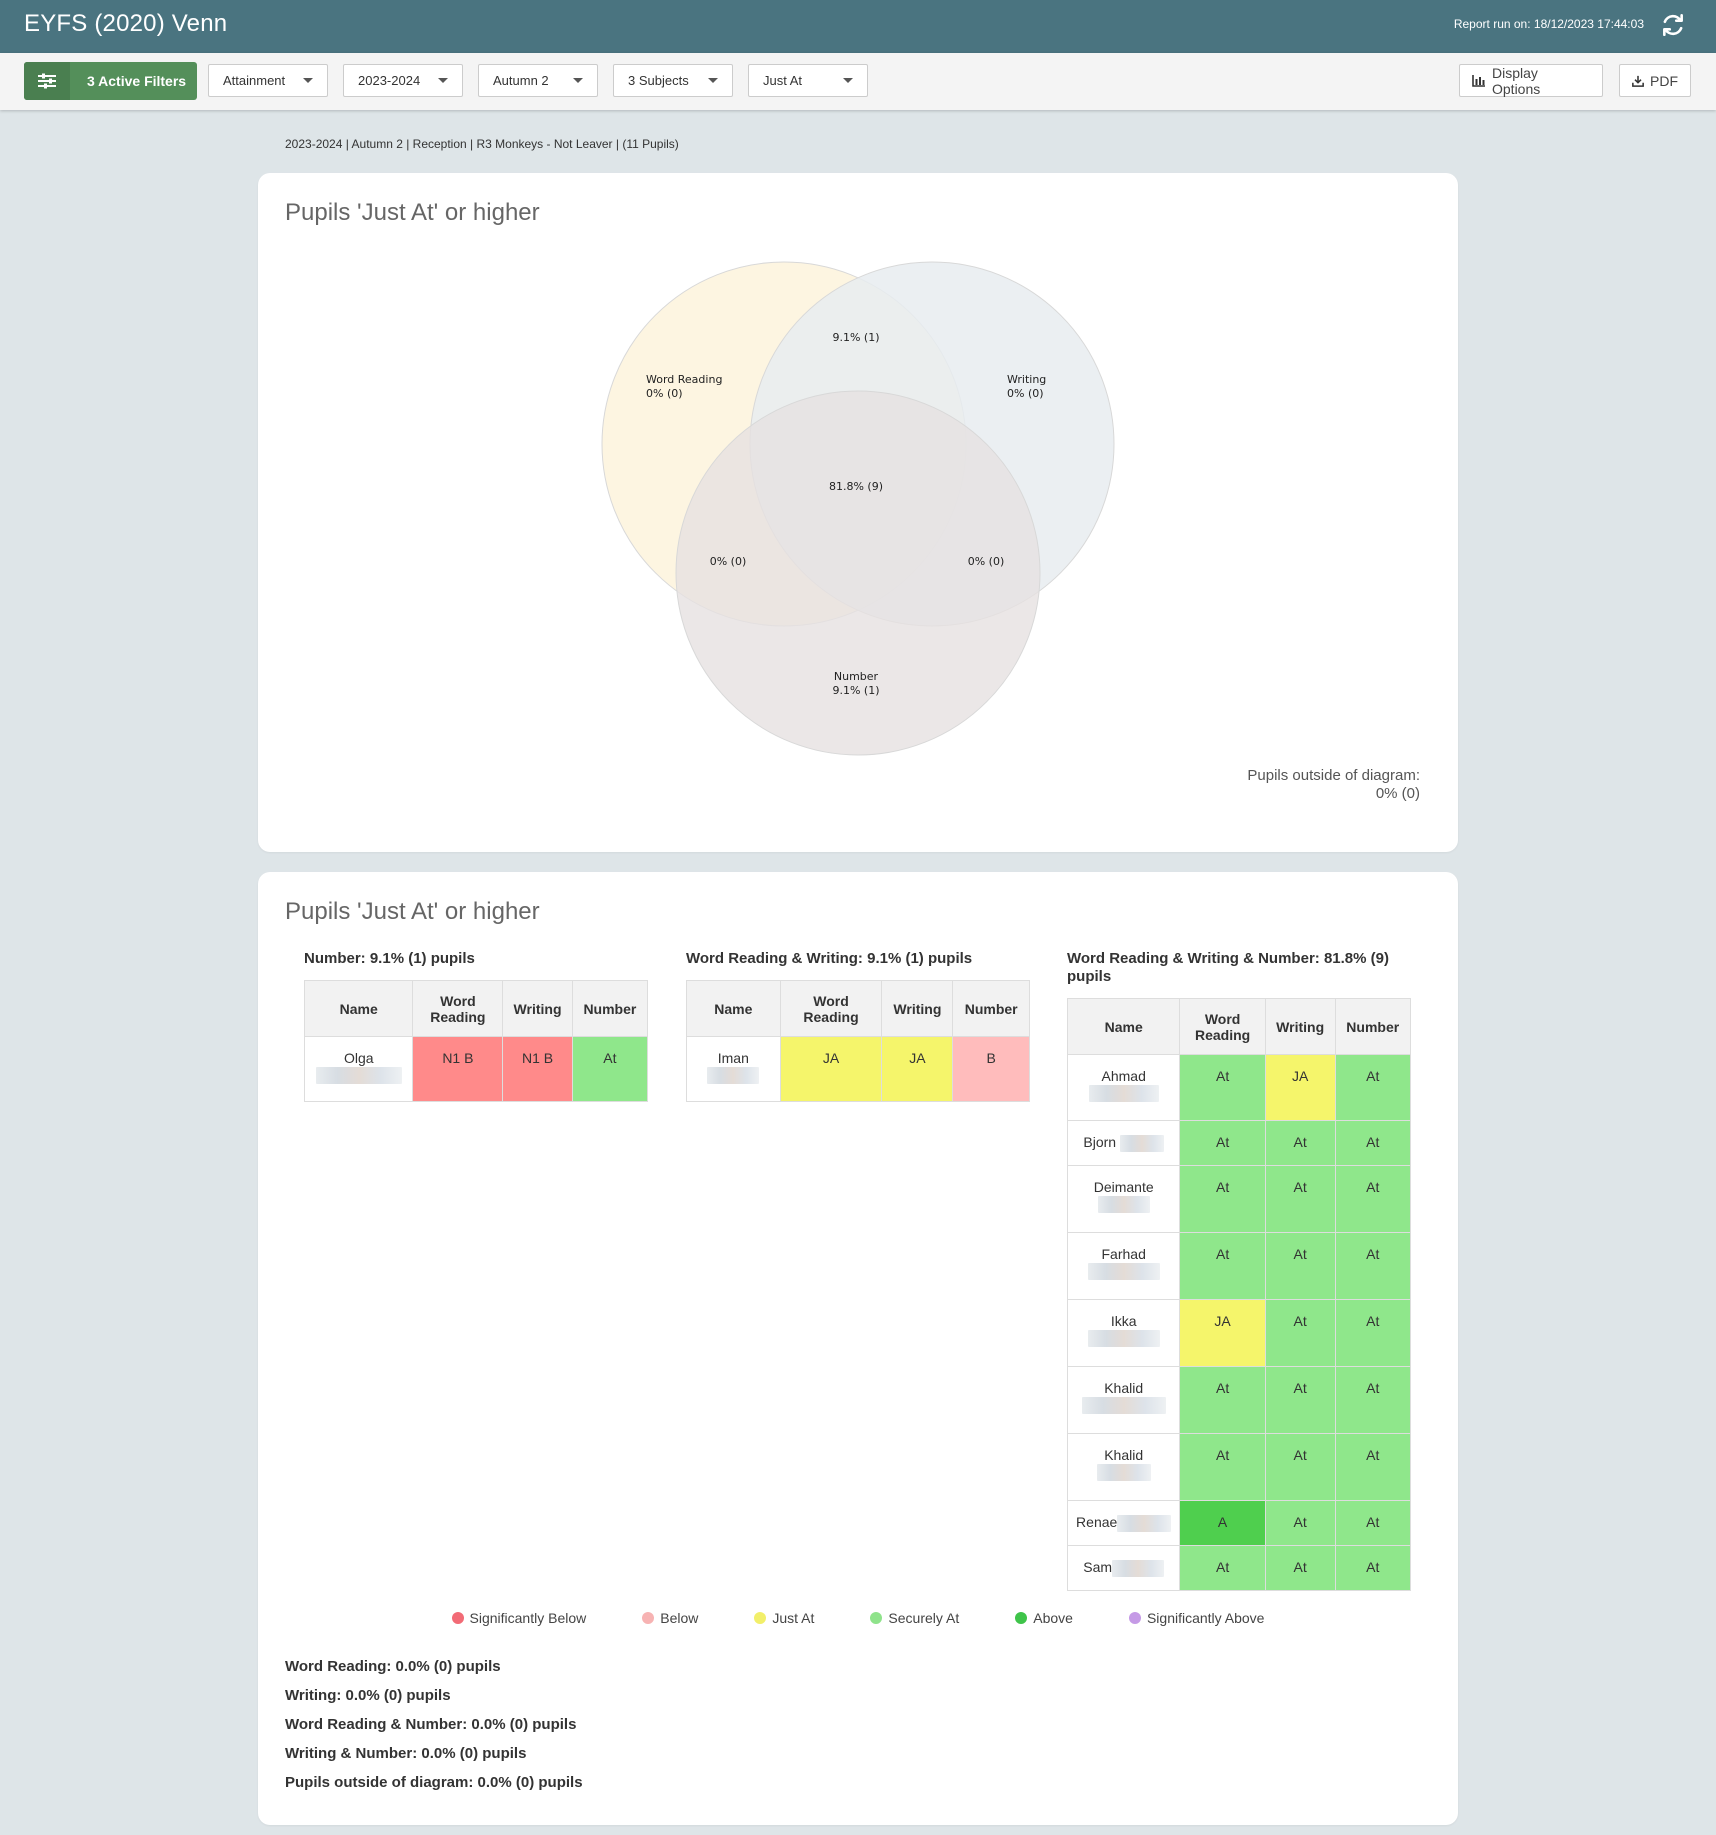 Image resolution: width=1716 pixels, height=1835 pixels. What do you see at coordinates (1238, 1266) in the screenshot?
I see `table-row: Farhad At At At` at bounding box center [1238, 1266].